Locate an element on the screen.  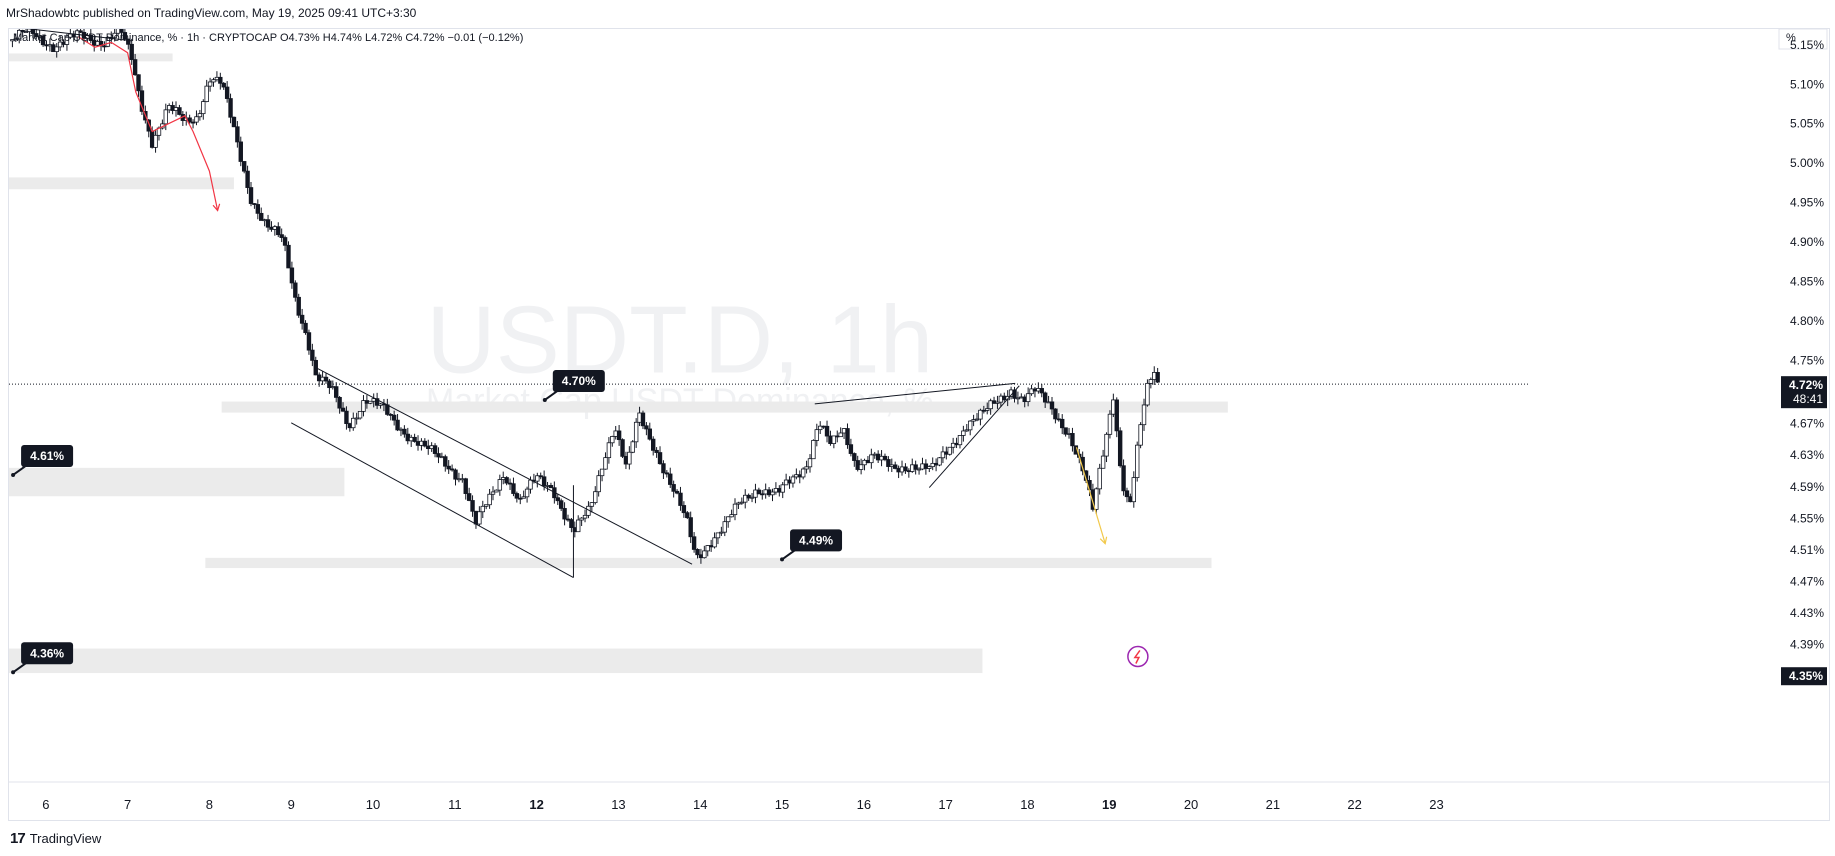
price-tick-label: 4.90% is located at coordinates (1807, 242).